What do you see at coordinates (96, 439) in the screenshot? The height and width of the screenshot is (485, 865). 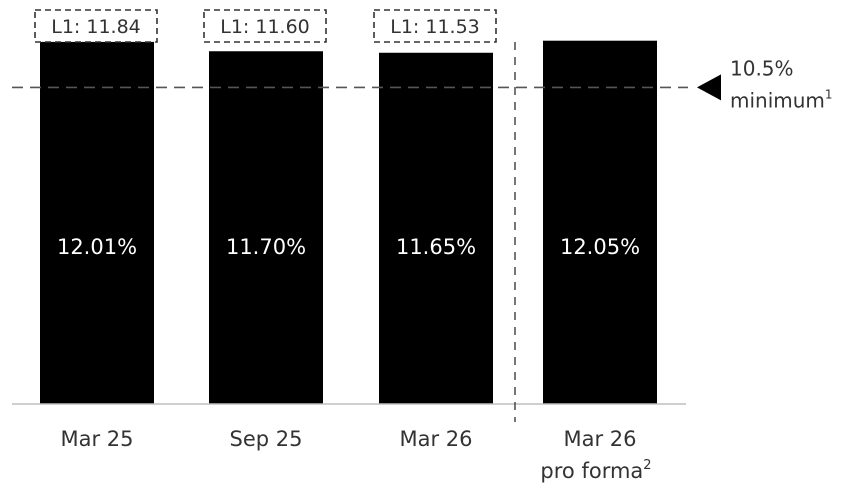 I see `category-label: Mar 25` at bounding box center [96, 439].